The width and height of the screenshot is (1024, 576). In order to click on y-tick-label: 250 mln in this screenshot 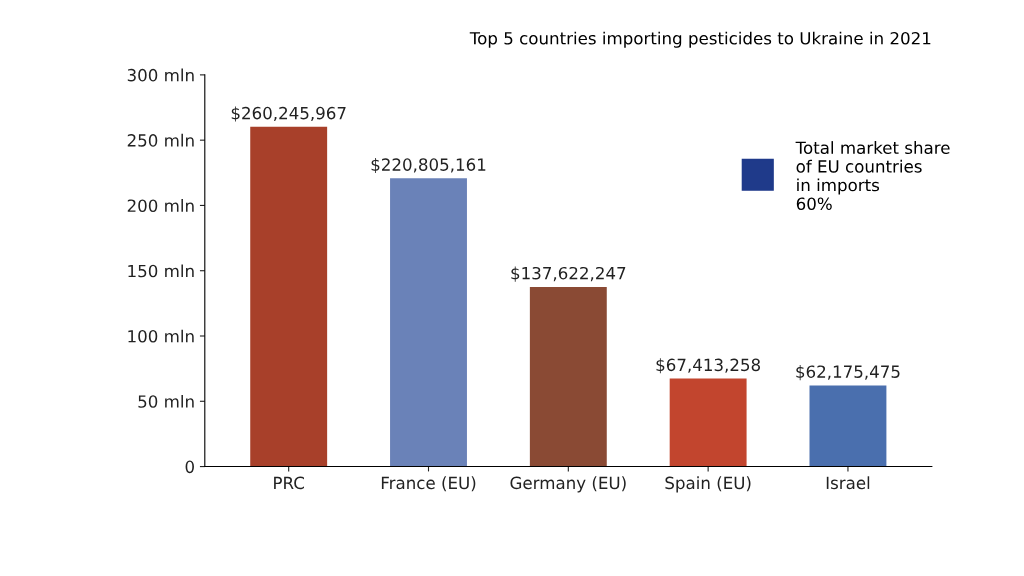, I will do `click(160, 140)`.